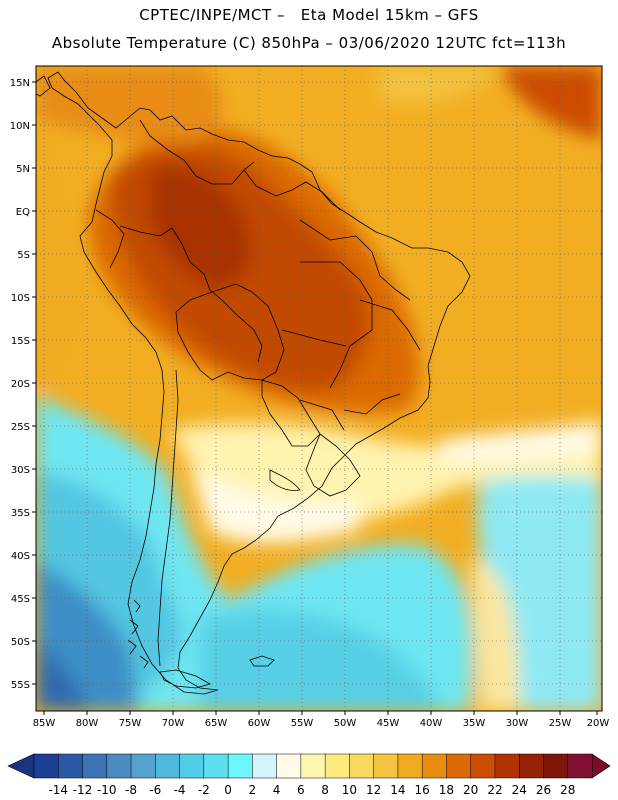  Describe the element at coordinates (446, 790) in the screenshot. I see `colorbar-label: 18` at that location.